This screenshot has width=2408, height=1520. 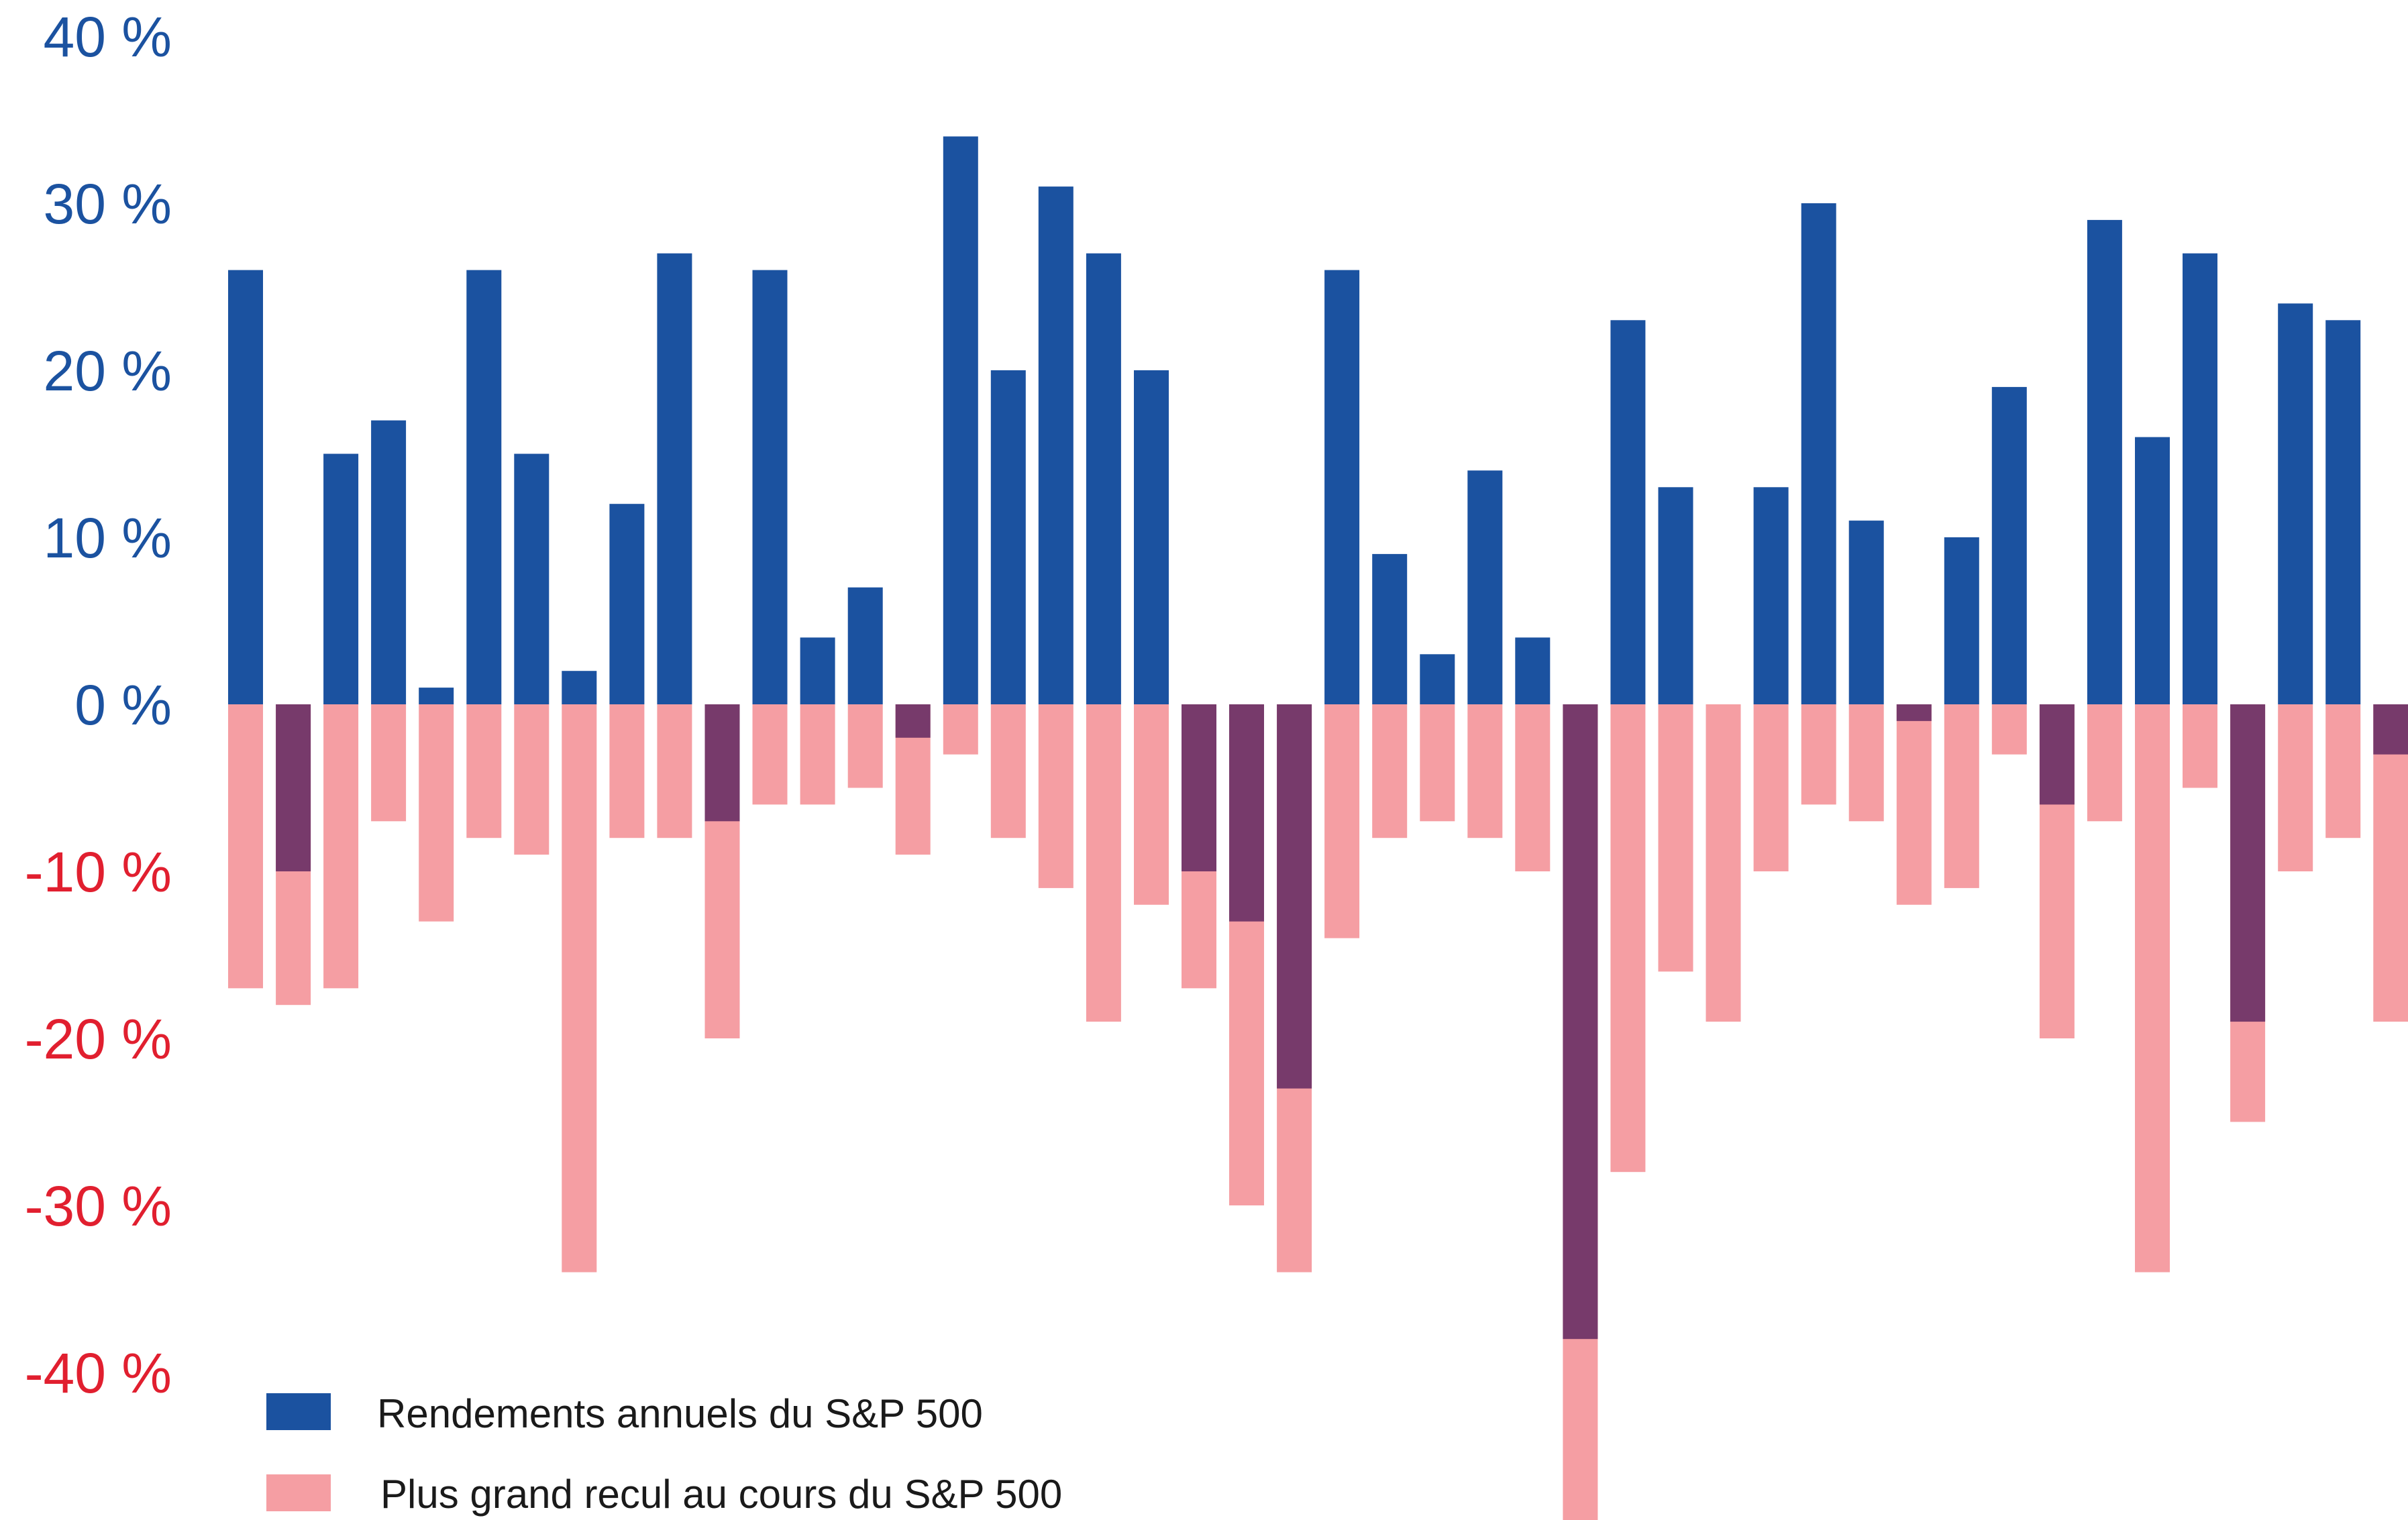 What do you see at coordinates (99, 1206) in the screenshot?
I see `y-tick-label: -30 %` at bounding box center [99, 1206].